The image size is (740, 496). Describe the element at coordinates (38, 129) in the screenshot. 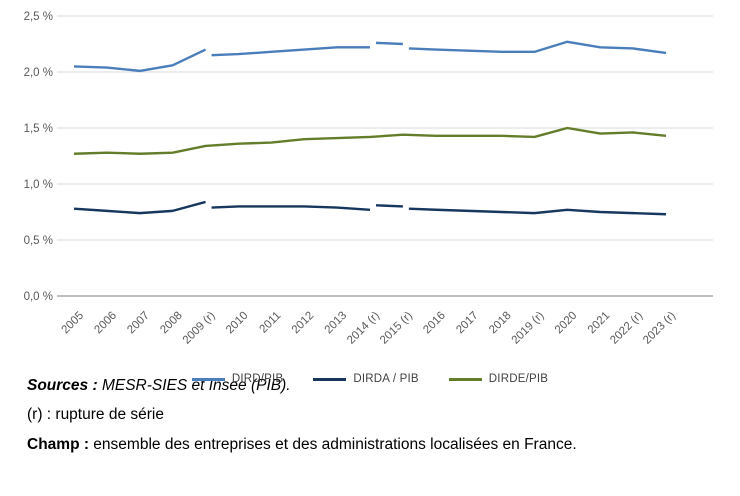

I see `y-tick-label: 1,5 %` at that location.